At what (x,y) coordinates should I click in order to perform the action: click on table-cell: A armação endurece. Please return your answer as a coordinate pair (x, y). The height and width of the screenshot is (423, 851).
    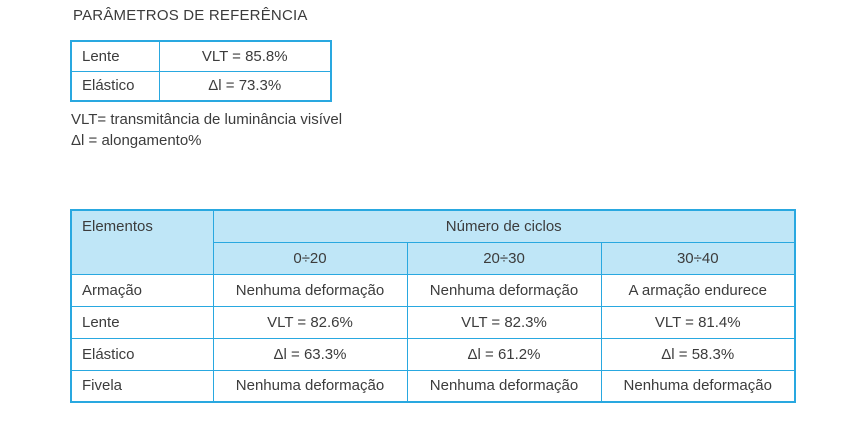
    Looking at the image, I should click on (698, 290).